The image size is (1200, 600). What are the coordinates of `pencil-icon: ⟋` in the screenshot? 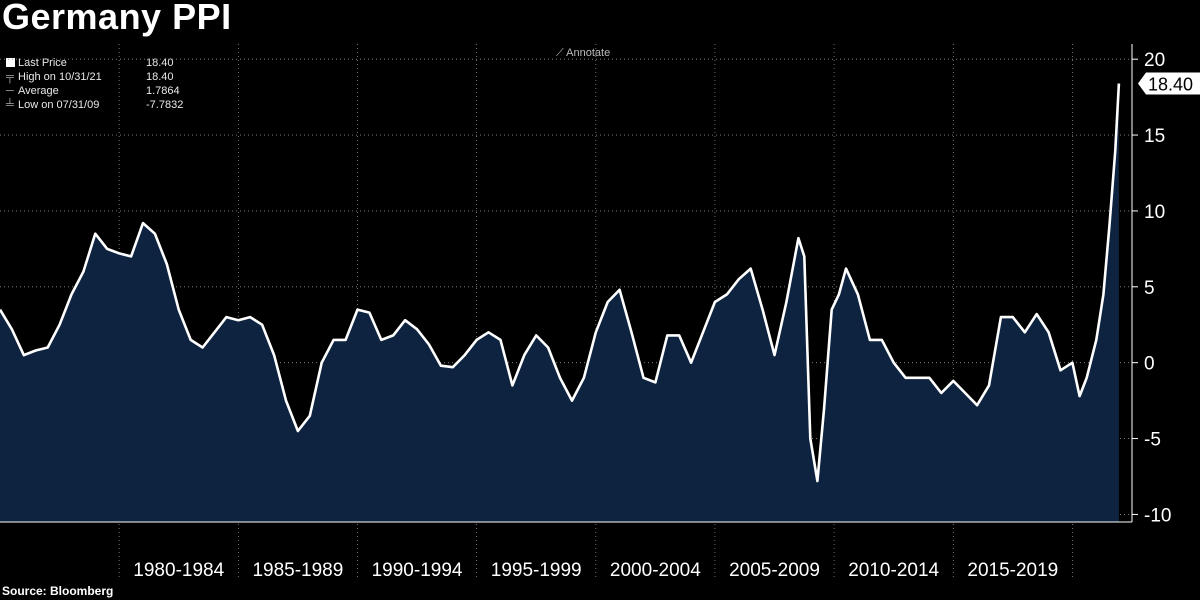 It's located at (561, 53).